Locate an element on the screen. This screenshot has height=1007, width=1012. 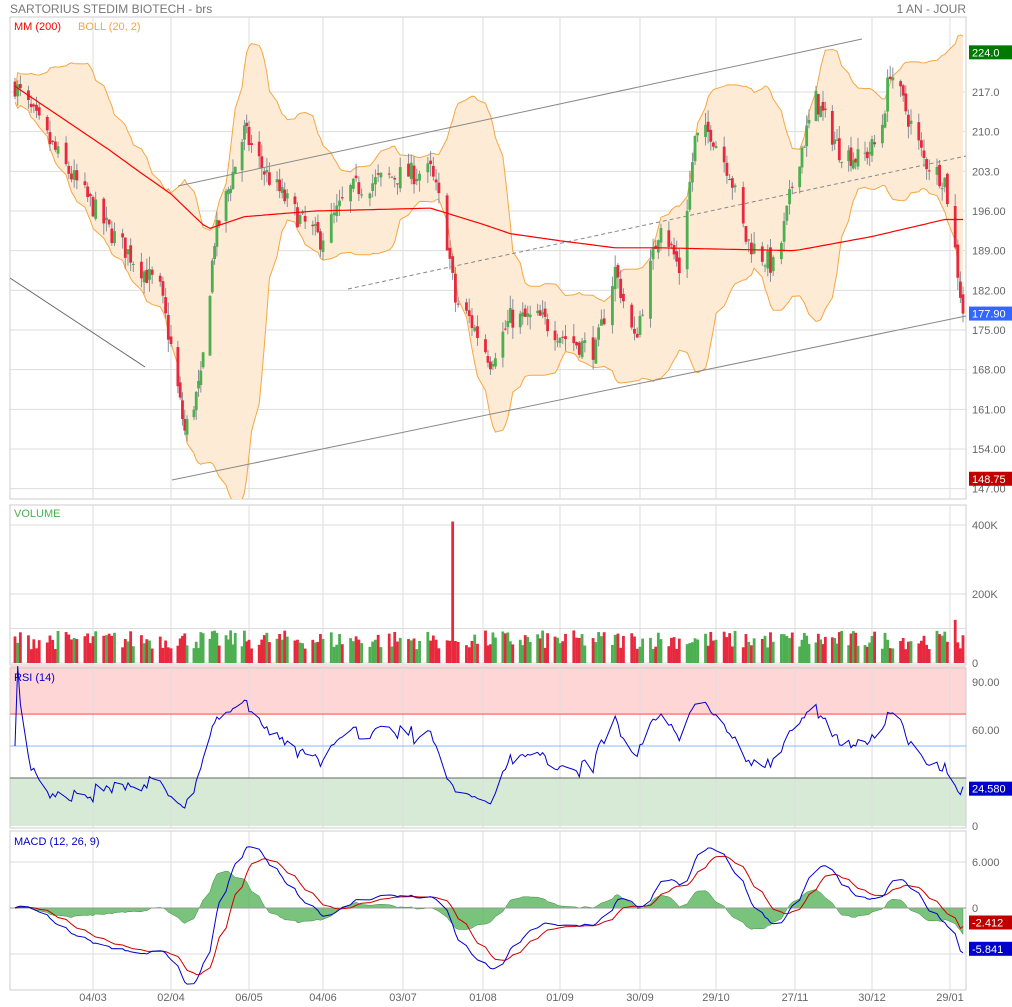
volume-axis-label: 400K is located at coordinates (985, 526).